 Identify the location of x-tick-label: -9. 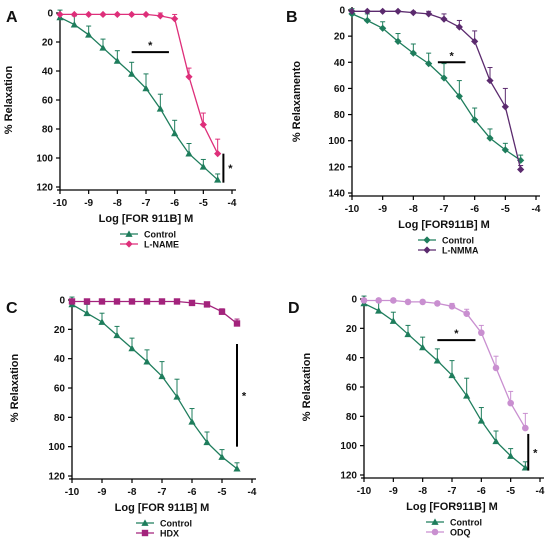
(393, 491).